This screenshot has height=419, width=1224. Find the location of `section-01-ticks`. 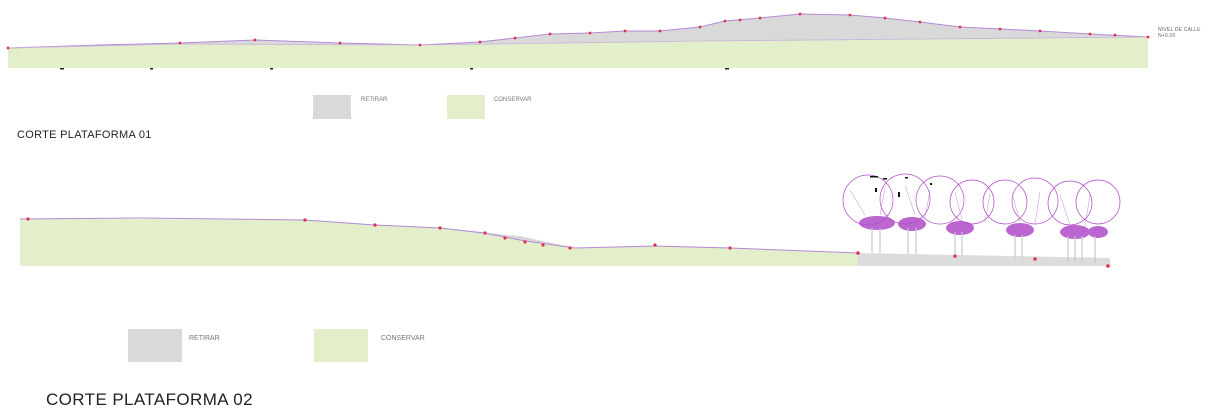

section-01-ticks is located at coordinates (394, 69).